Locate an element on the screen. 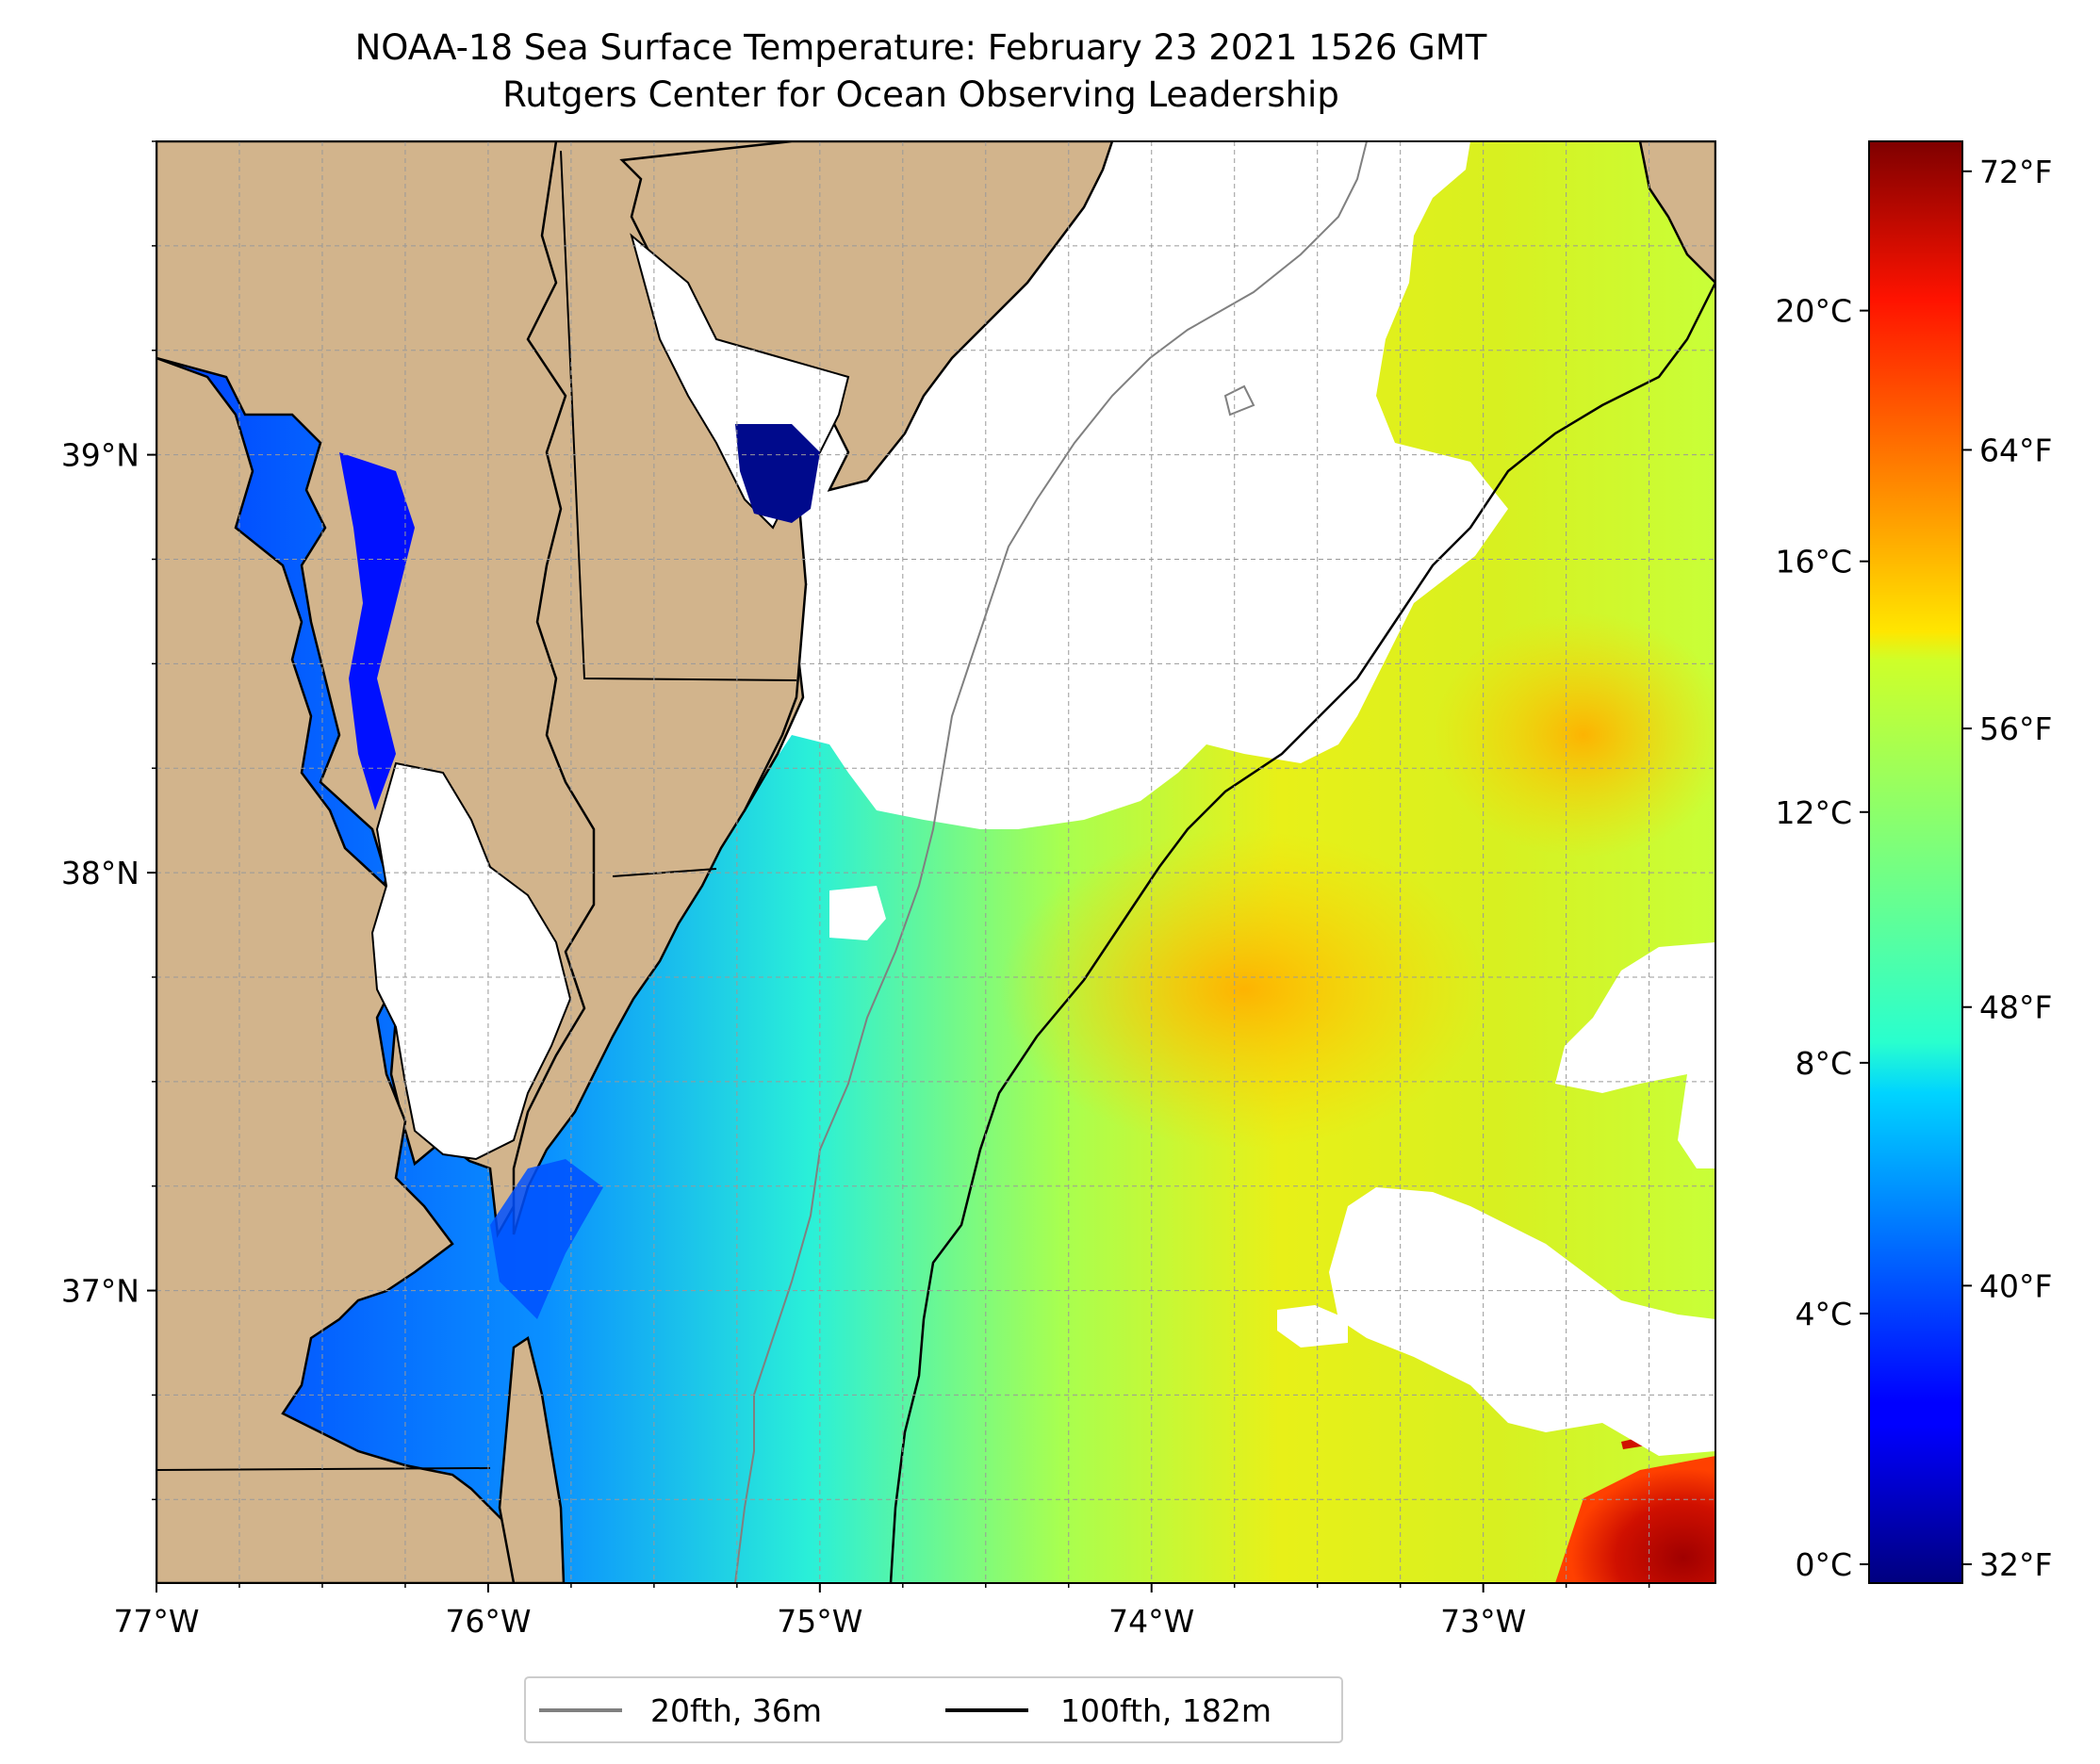 Image resolution: width=2100 pixels, height=1764 pixels. contour-20fth-island is located at coordinates (1239, 400).